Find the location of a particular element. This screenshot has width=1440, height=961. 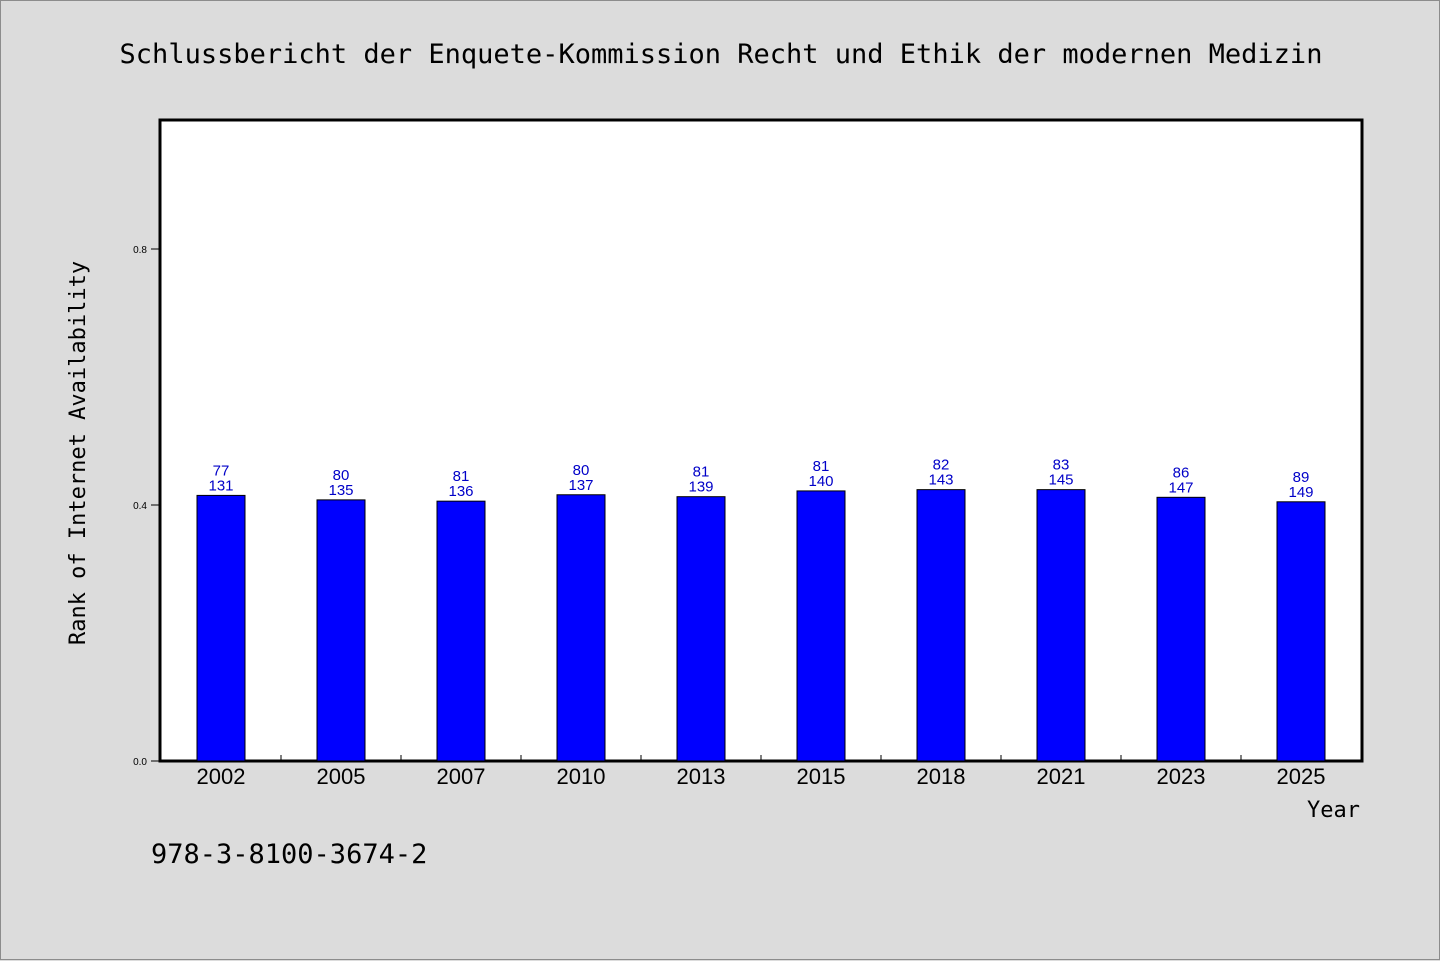

y-tick-label-2: 0.8 is located at coordinates (140, 250).